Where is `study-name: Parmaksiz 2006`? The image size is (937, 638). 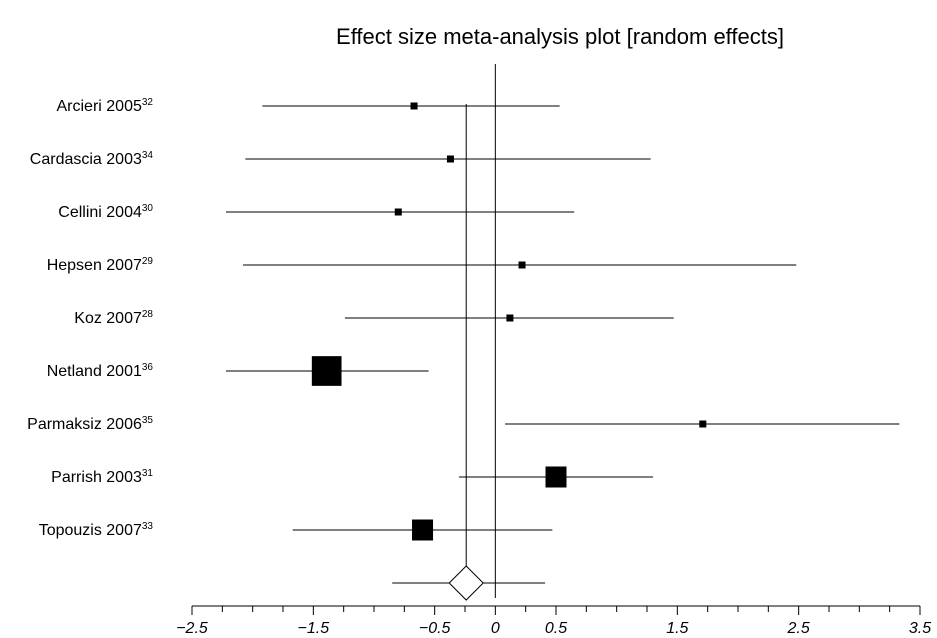 study-name: Parmaksiz 2006 is located at coordinates (84, 424).